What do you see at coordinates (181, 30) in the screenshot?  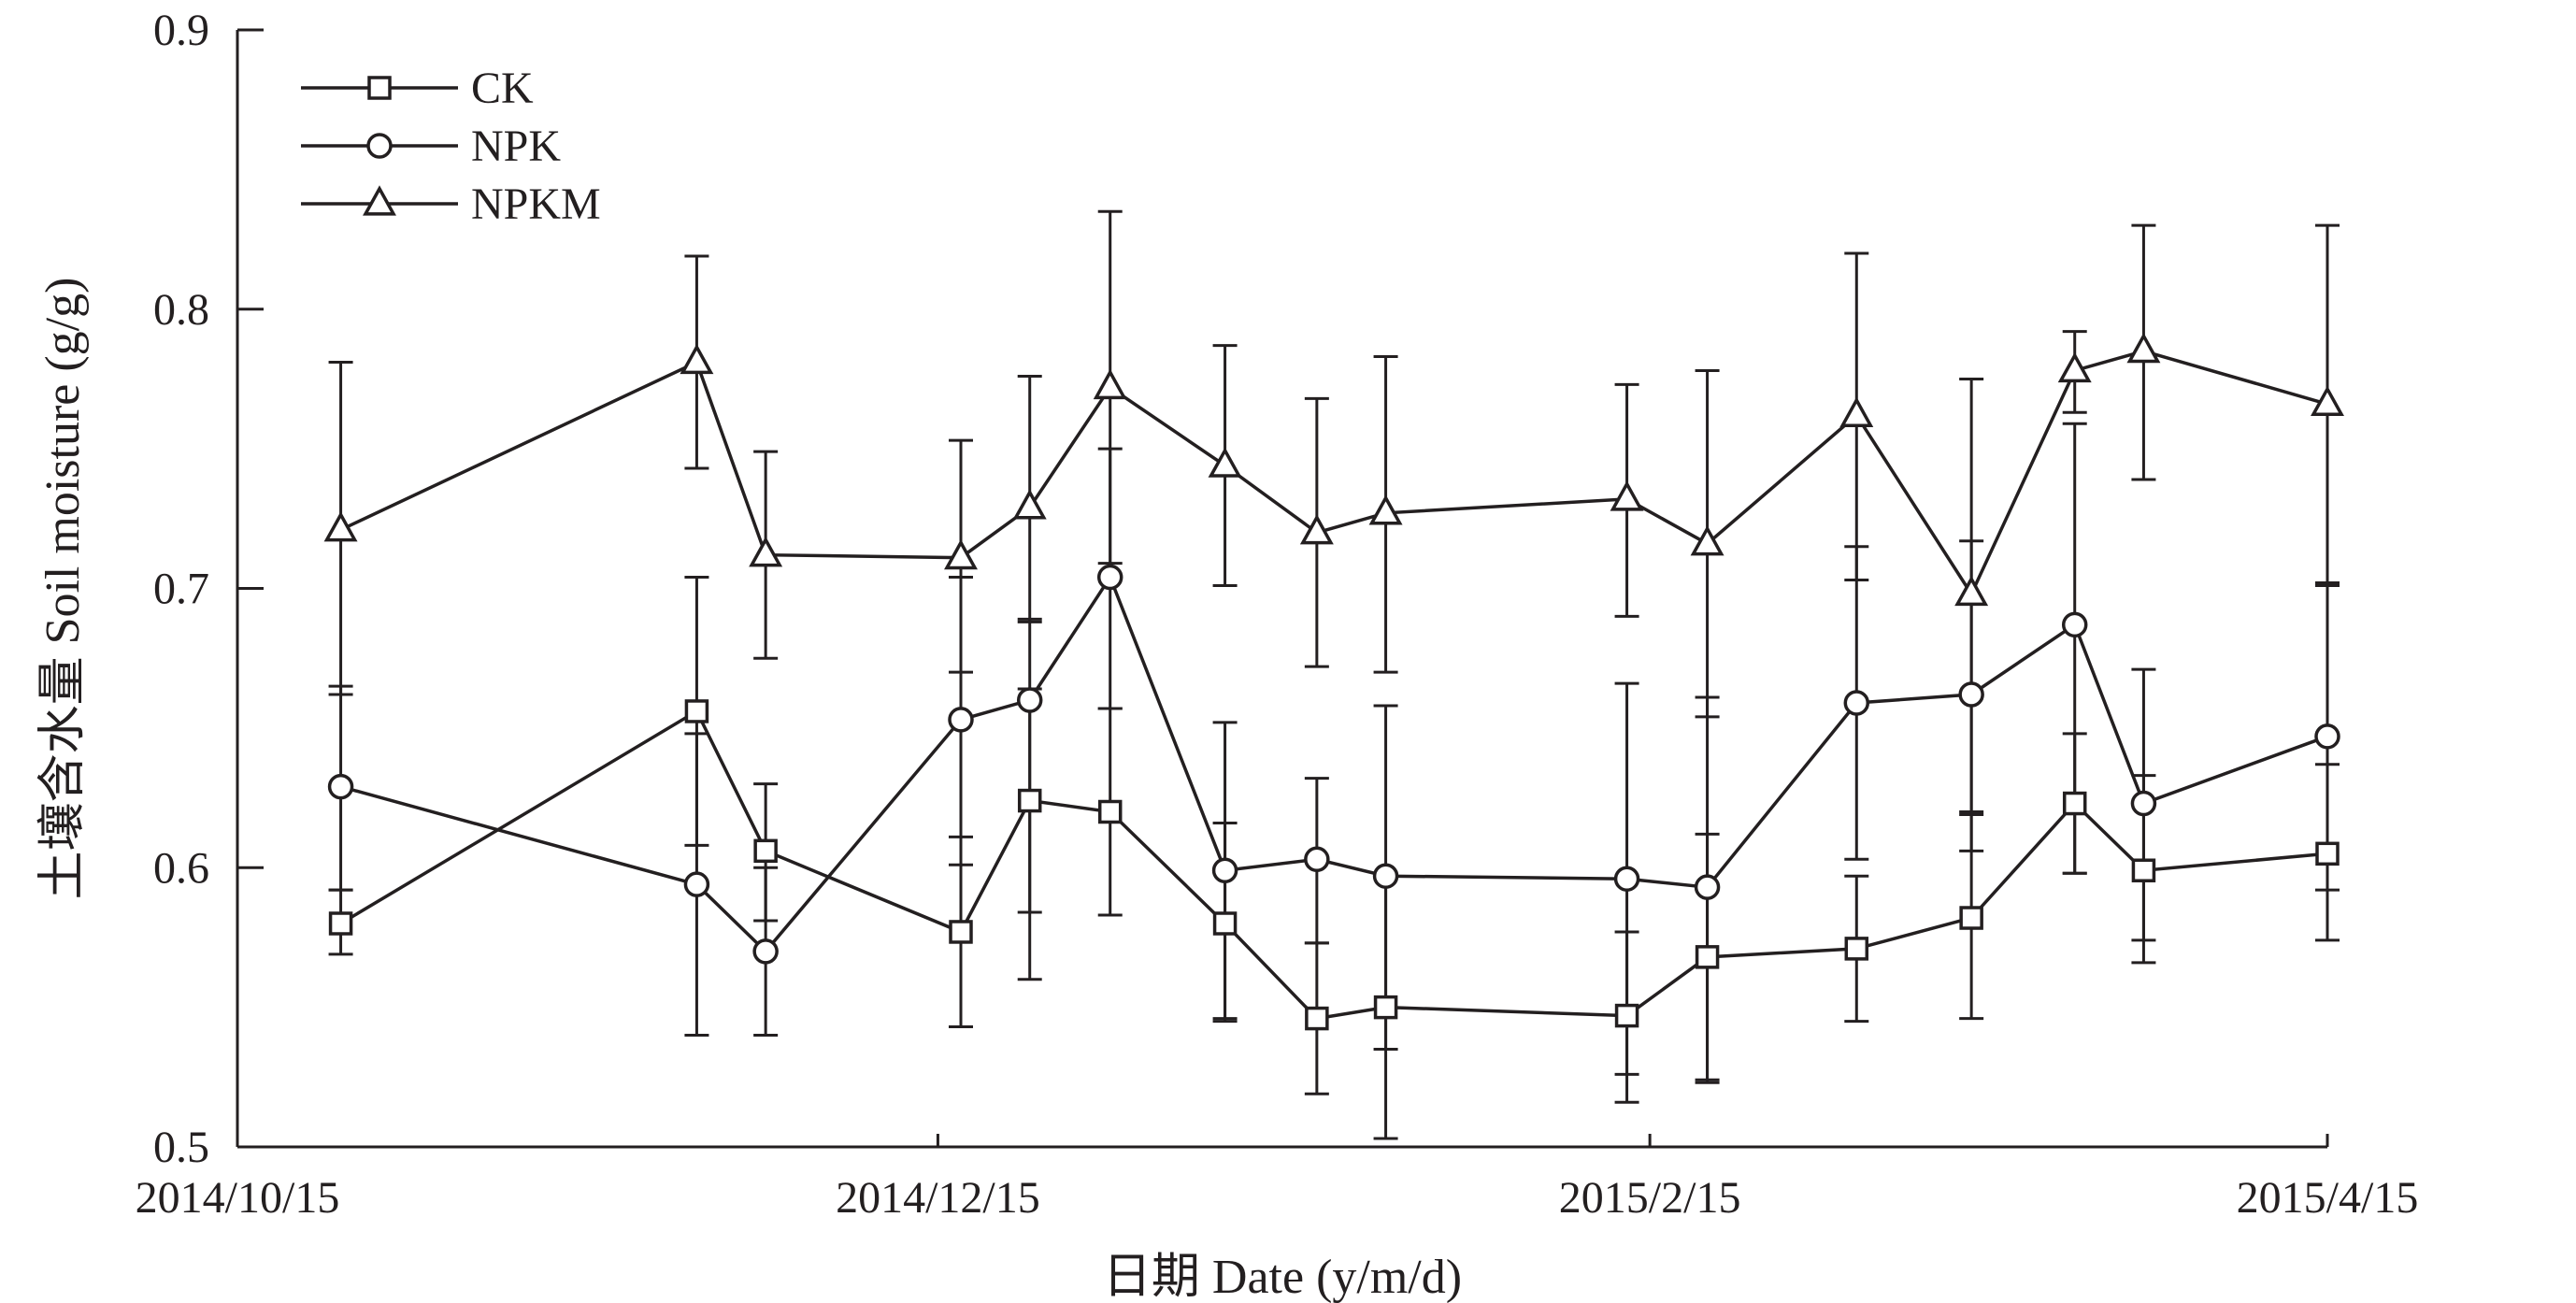 I see `y-tick-label: 0.9` at bounding box center [181, 30].